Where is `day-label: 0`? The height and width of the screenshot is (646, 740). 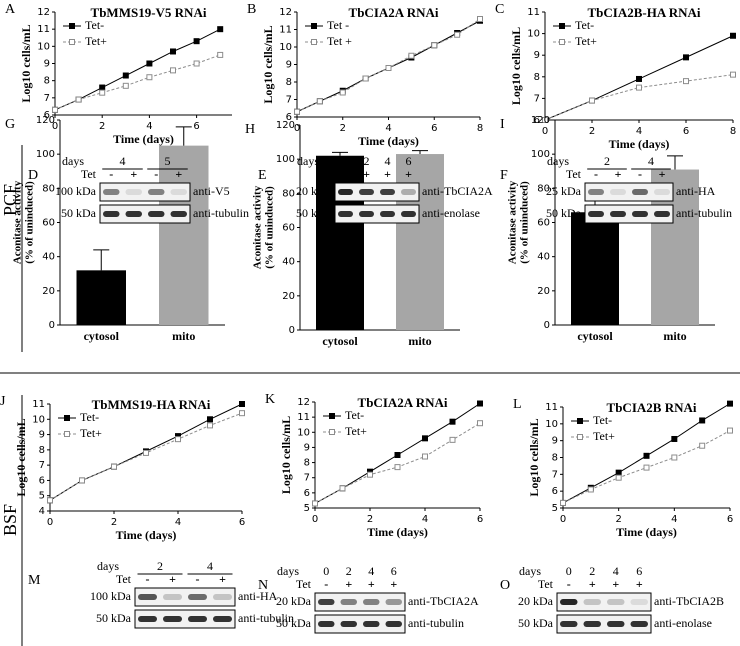
day-label: 0 is located at coordinates (326, 571).